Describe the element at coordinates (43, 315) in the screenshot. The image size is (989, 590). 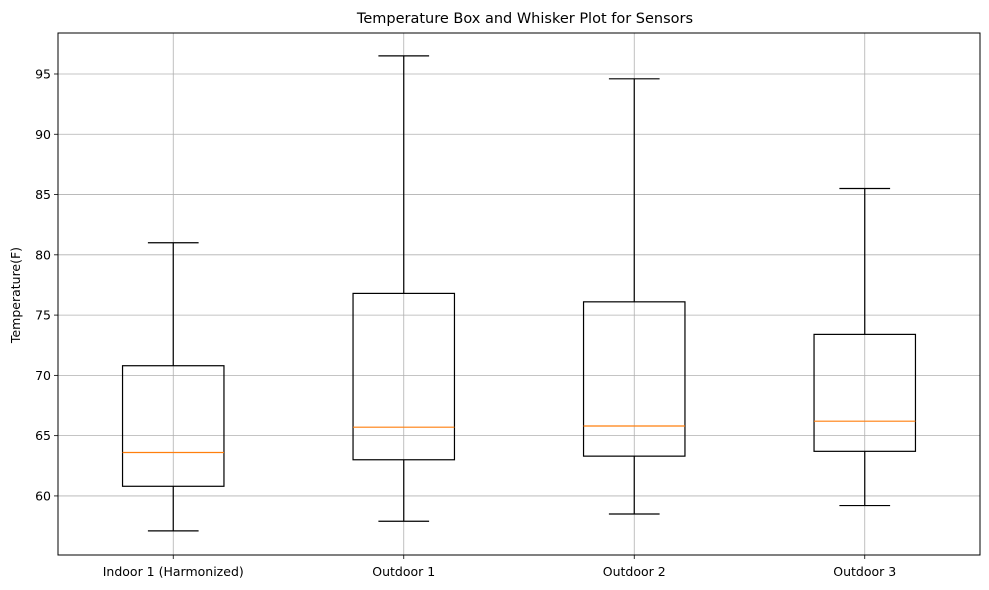
I see `y-tick-label: 75` at that location.